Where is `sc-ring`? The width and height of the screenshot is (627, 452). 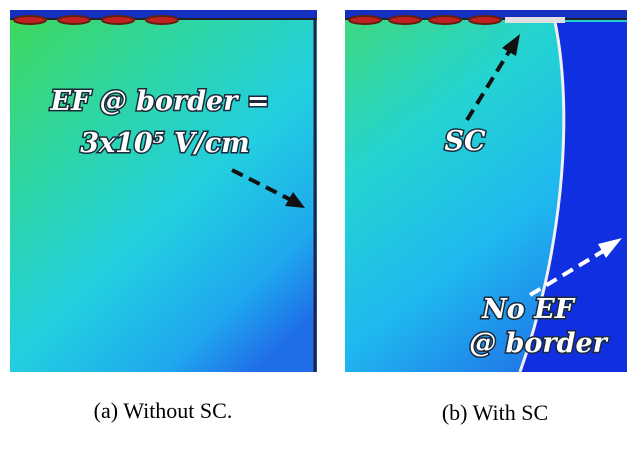 sc-ring is located at coordinates (535, 20).